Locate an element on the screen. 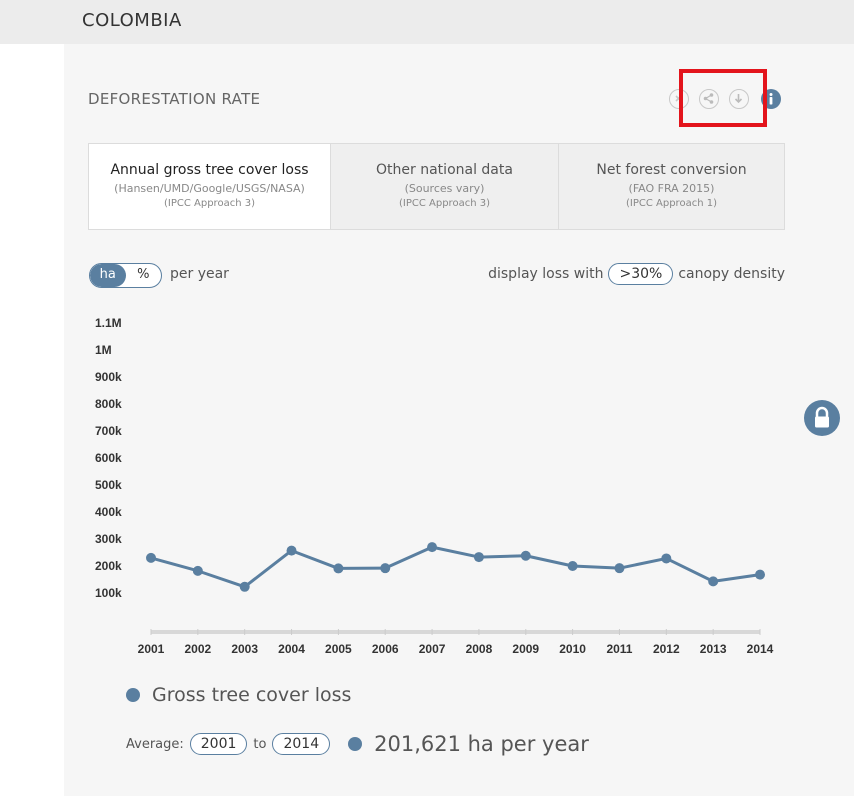  legend-label: Gross tree cover loss is located at coordinates (252, 695).